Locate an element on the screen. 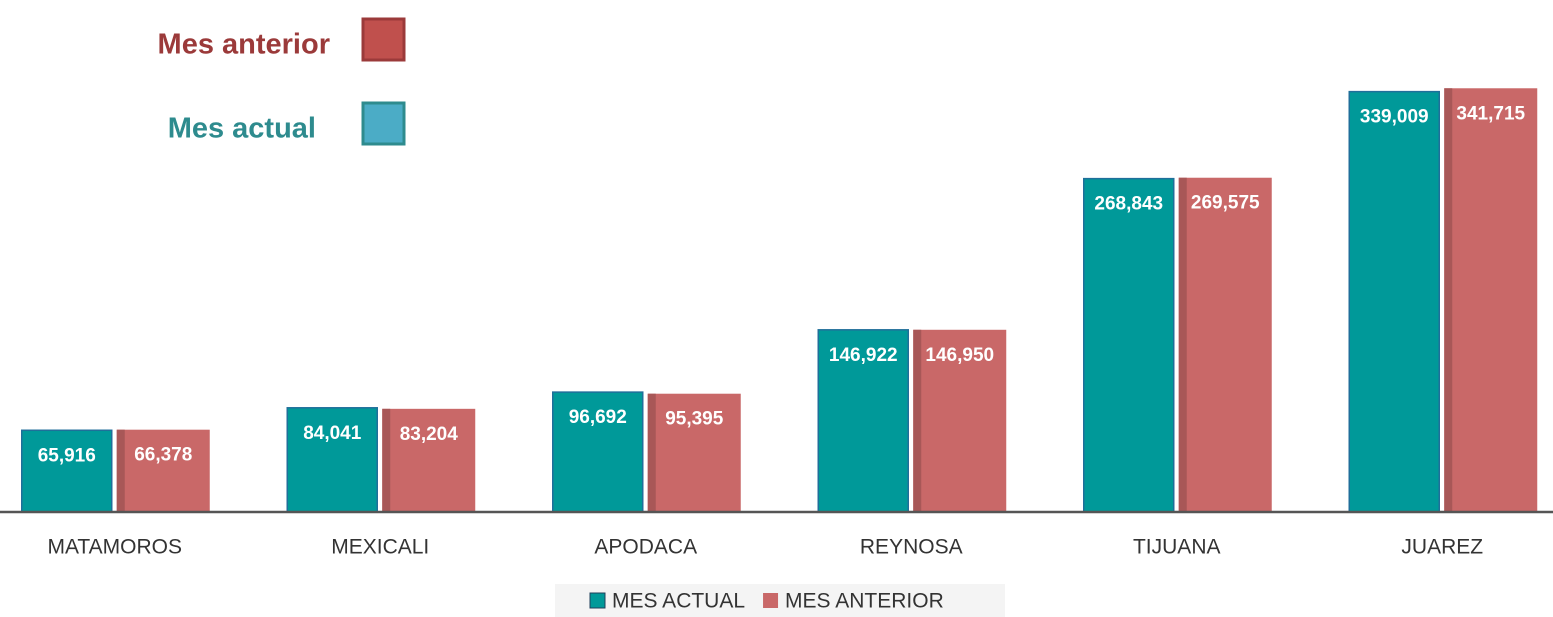  value-label: 96,692 is located at coordinates (598, 417).